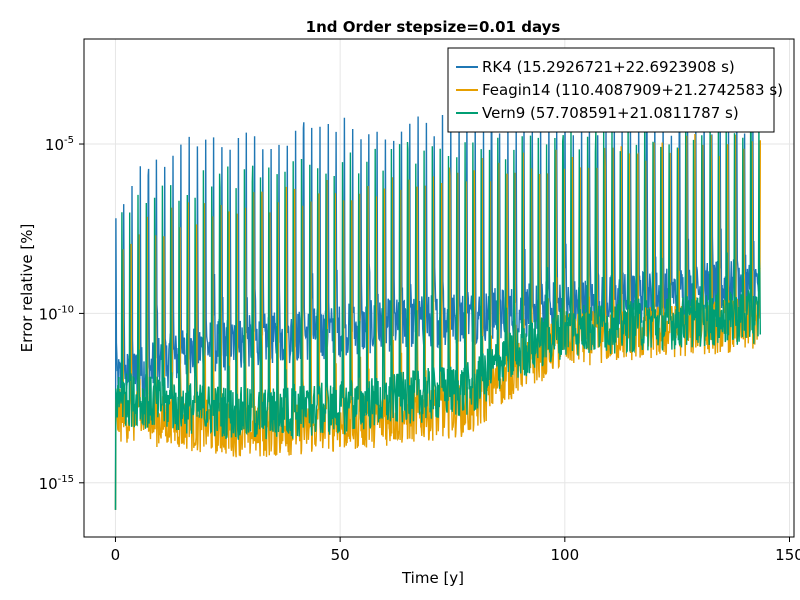  I want to click on x-tick-label: 100, so click(565, 555).